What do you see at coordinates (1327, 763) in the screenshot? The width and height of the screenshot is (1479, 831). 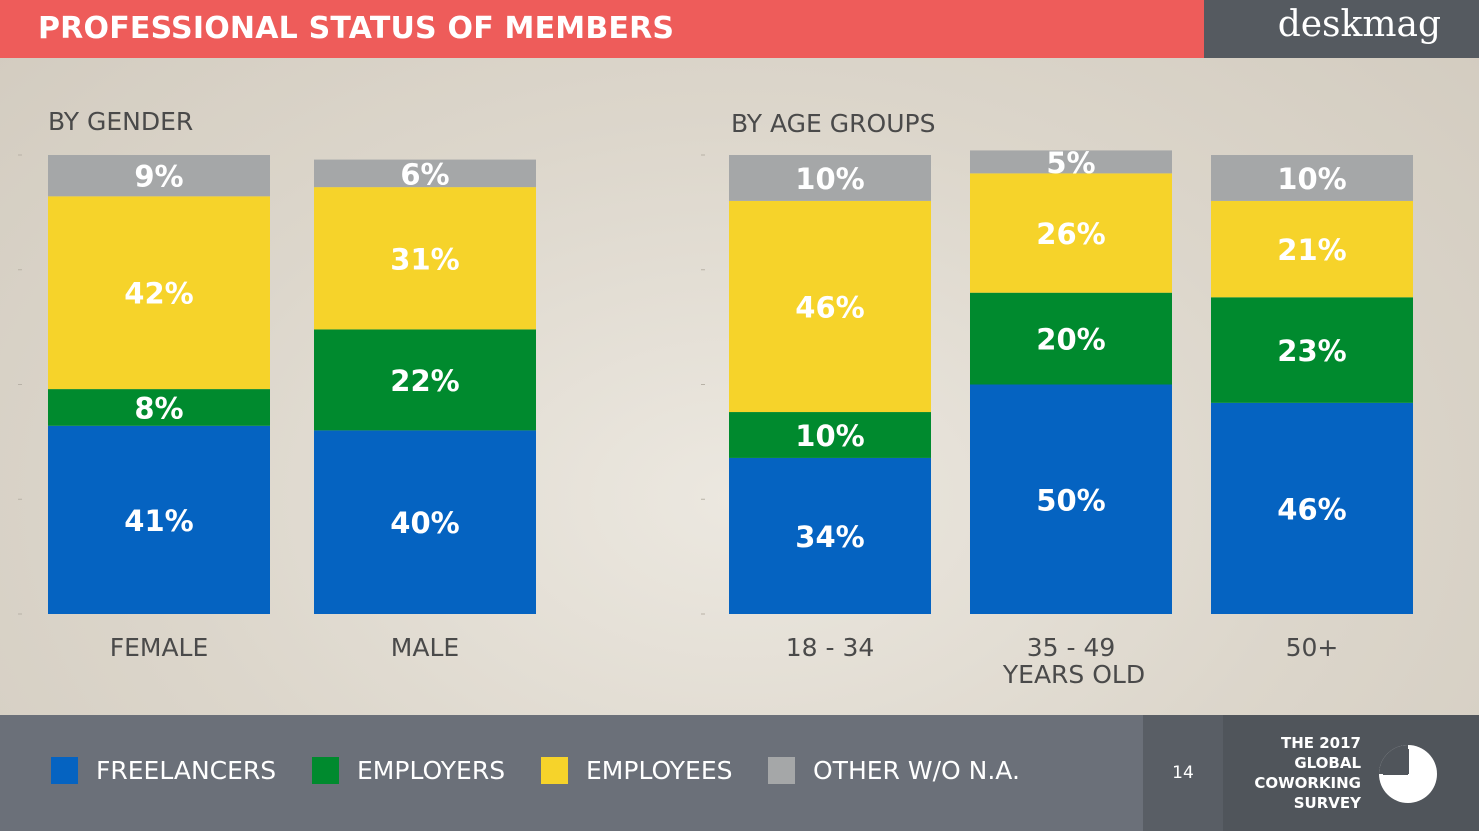 I see `survey-line-2: GLOBAL` at bounding box center [1327, 763].